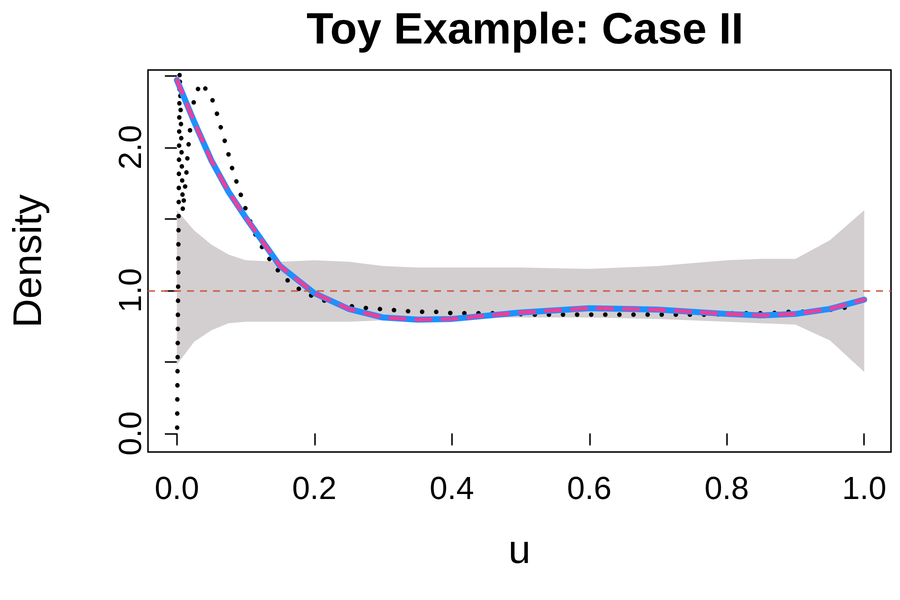  Describe the element at coordinates (452, 488) in the screenshot. I see `x-tick-label: 0.4` at that location.